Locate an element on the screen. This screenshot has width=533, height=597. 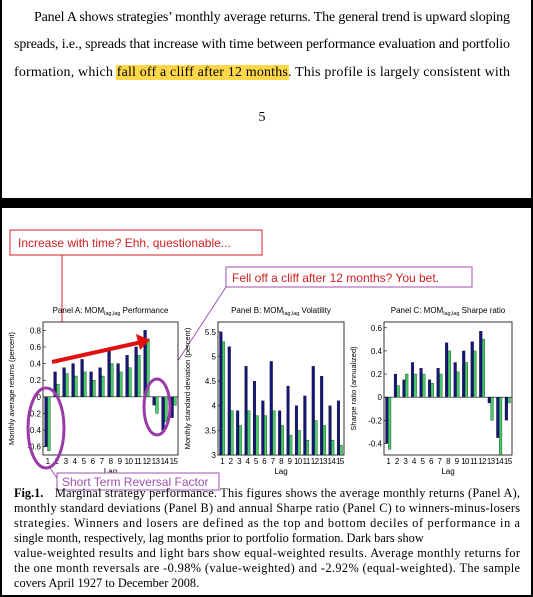
x-tick-label: 9 is located at coordinates (289, 461).